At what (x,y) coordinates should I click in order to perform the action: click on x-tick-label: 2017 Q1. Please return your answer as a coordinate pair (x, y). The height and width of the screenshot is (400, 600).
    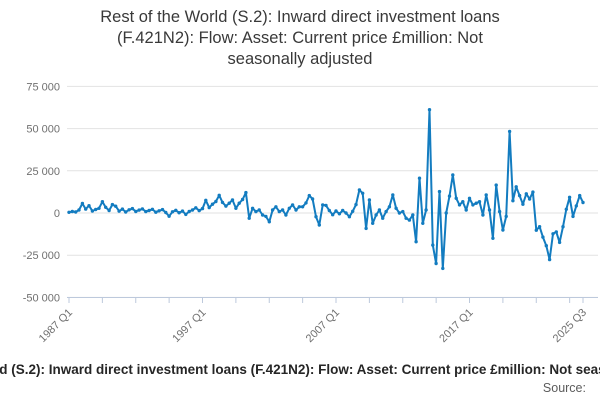
    Looking at the image, I should click on (456, 326).